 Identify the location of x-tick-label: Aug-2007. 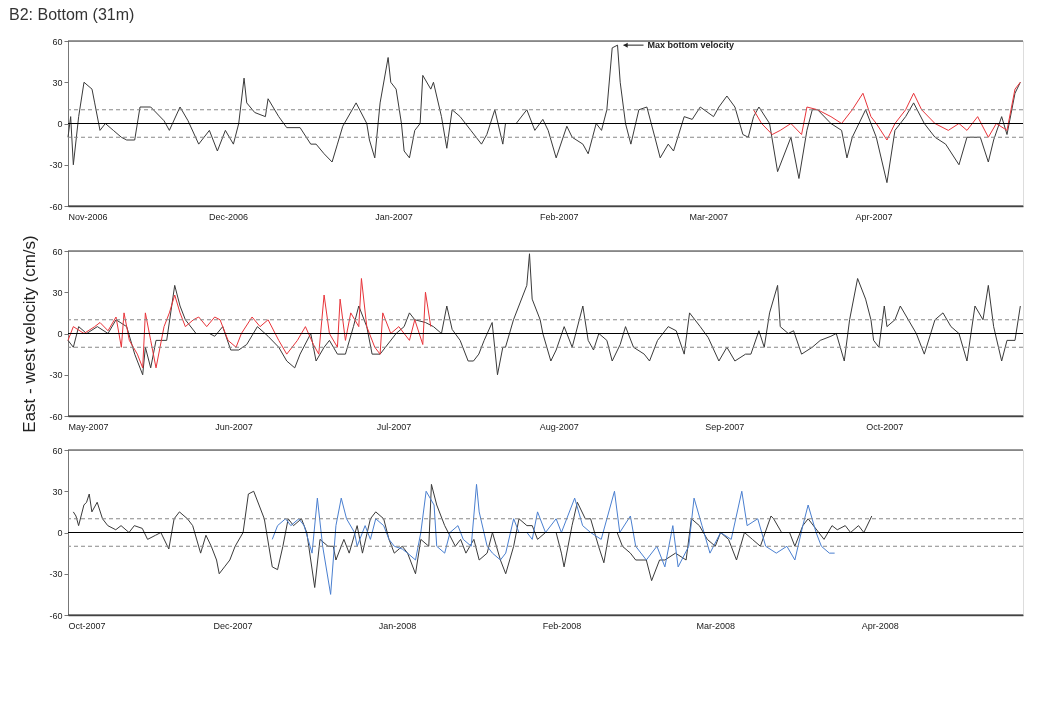
(559, 426).